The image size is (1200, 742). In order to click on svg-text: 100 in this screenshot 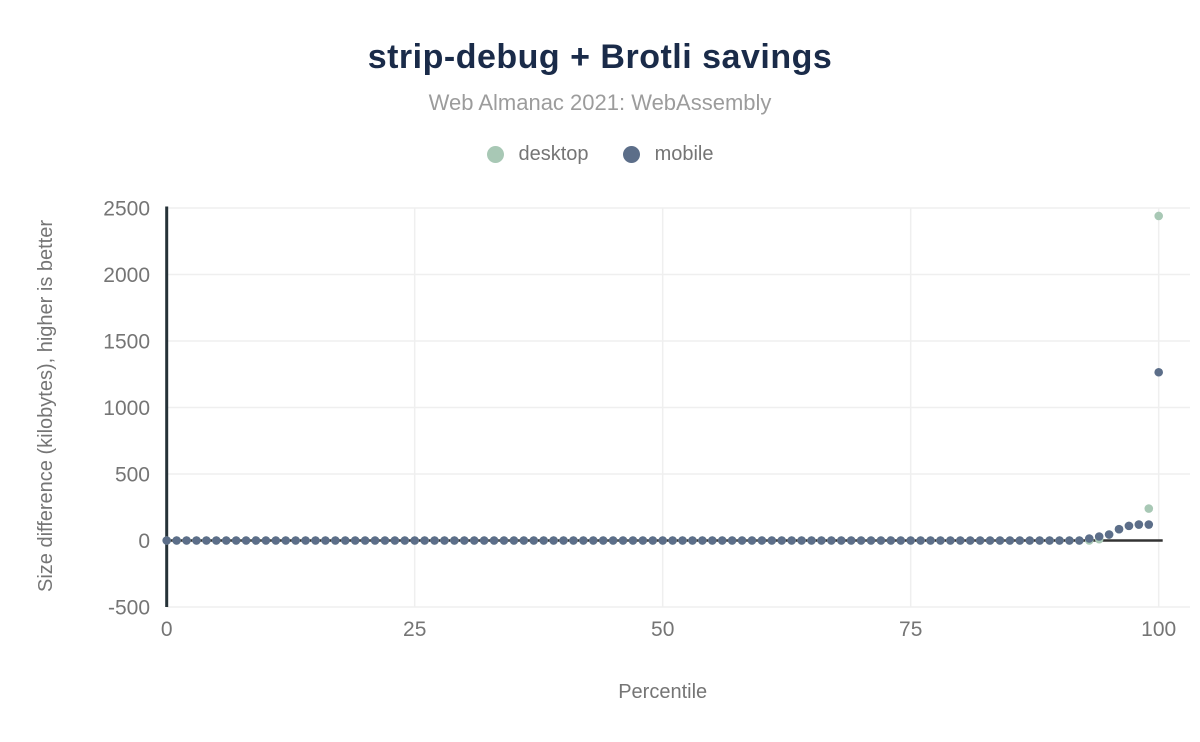, I will do `click(1158, 629)`.